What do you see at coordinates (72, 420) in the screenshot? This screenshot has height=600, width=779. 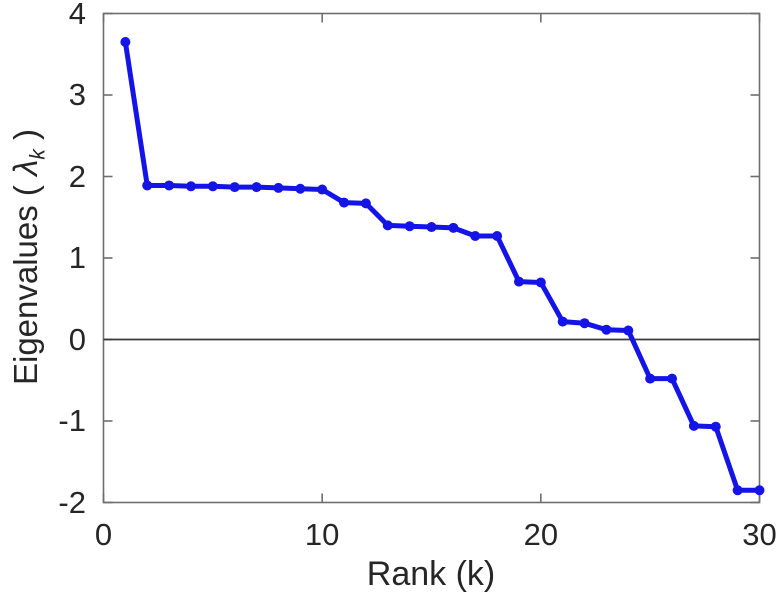 I see `y-tick-label: -1` at bounding box center [72, 420].